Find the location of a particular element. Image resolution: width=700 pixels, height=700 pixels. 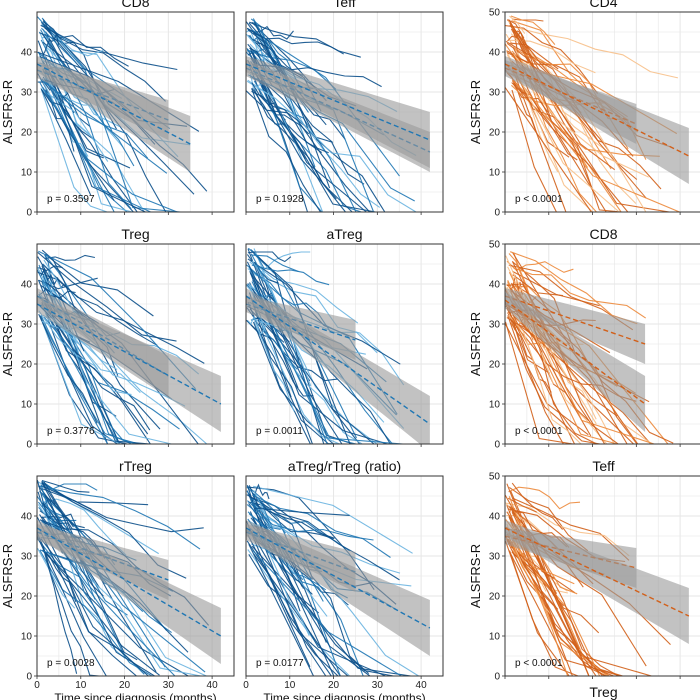

p-value: p = 0.0011 is located at coordinates (279, 431).